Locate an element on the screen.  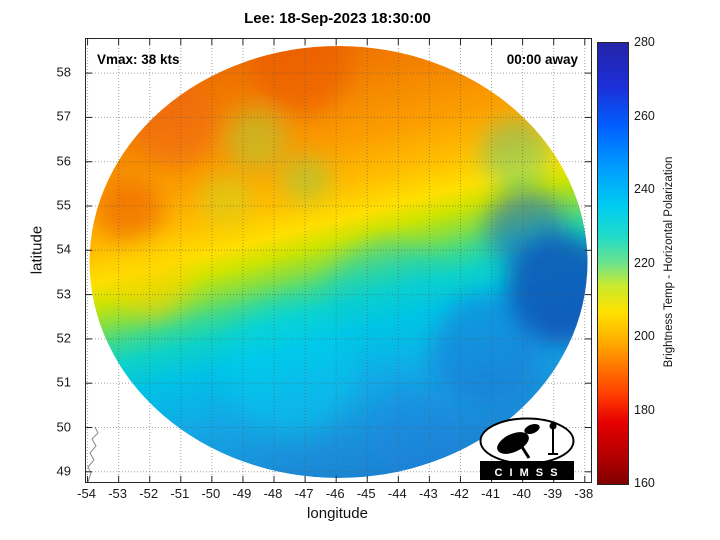
y-tick-label: 50 is located at coordinates (63, 426).